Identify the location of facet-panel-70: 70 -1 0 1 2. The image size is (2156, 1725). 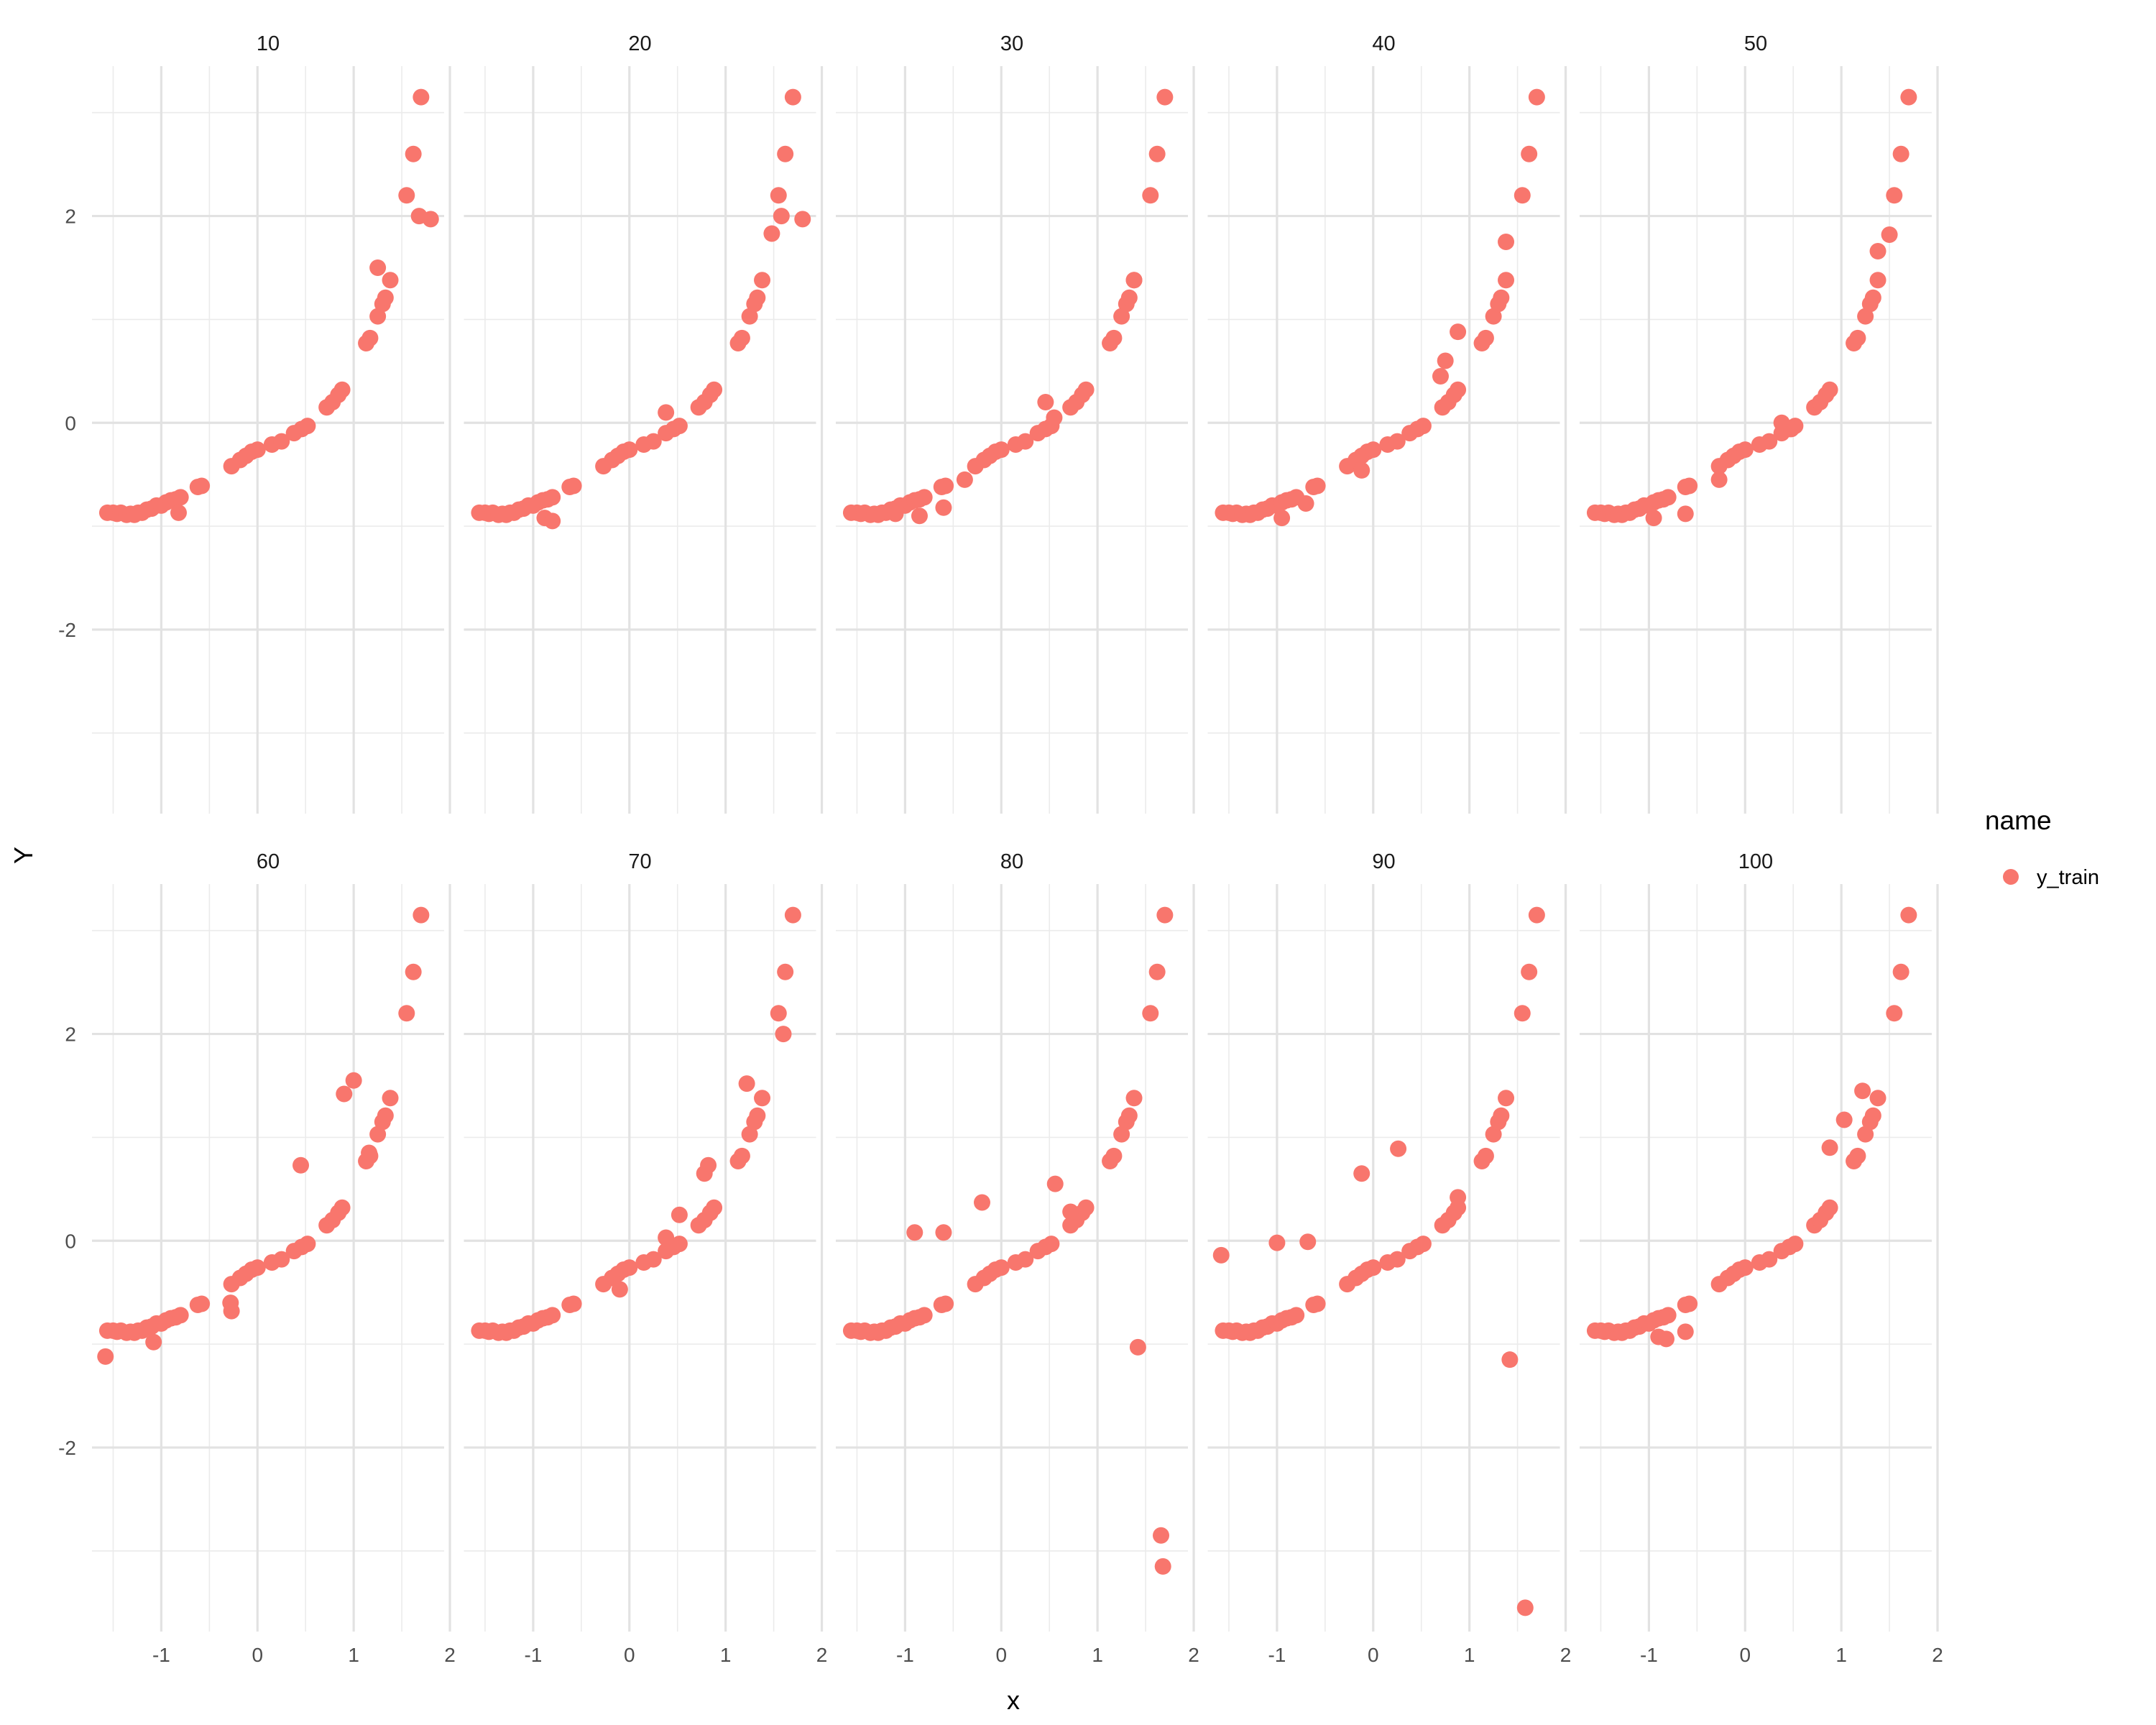
(645, 1258).